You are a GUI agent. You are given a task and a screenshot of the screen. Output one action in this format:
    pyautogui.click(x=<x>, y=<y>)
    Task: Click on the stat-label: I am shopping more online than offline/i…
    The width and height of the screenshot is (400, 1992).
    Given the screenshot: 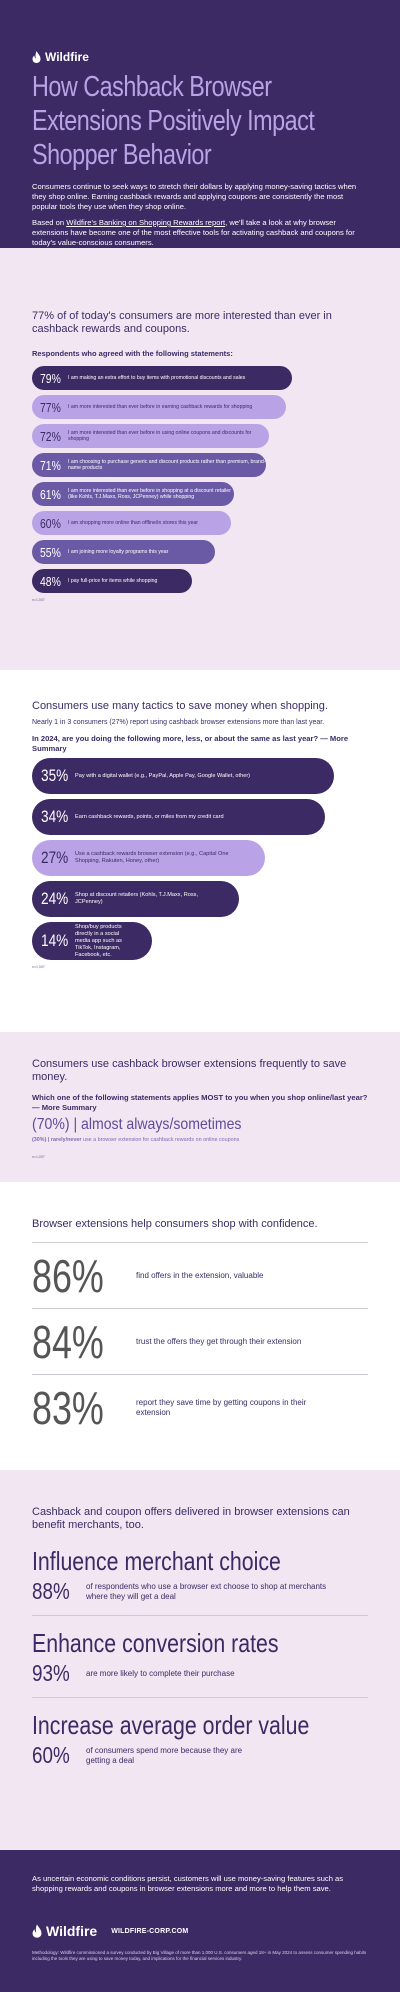 What is the action you would take?
    pyautogui.click(x=133, y=522)
    